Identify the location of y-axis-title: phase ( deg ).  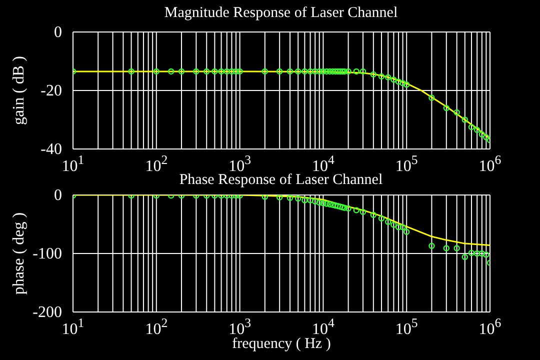
(19, 253).